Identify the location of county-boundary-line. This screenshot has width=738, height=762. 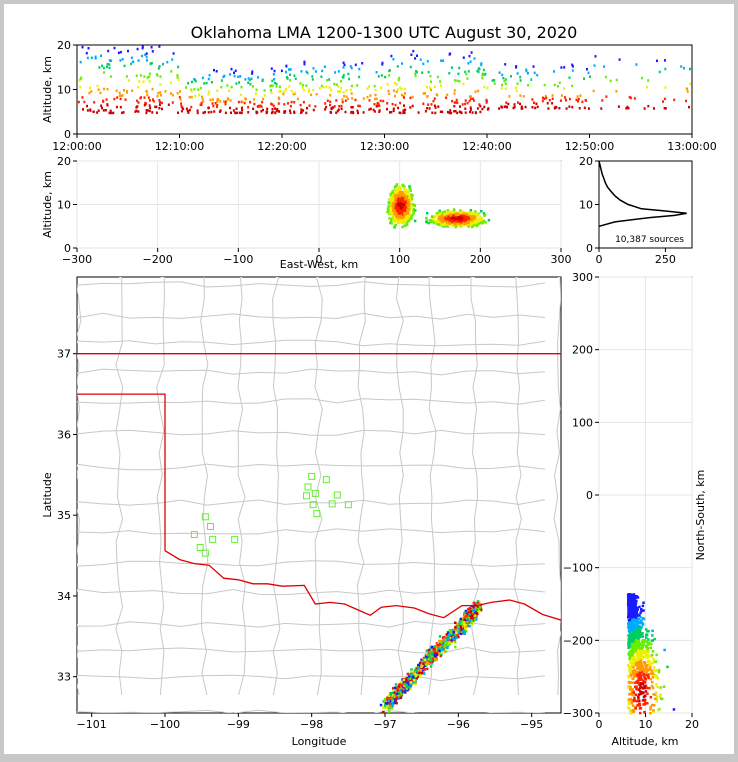
(311, 316).